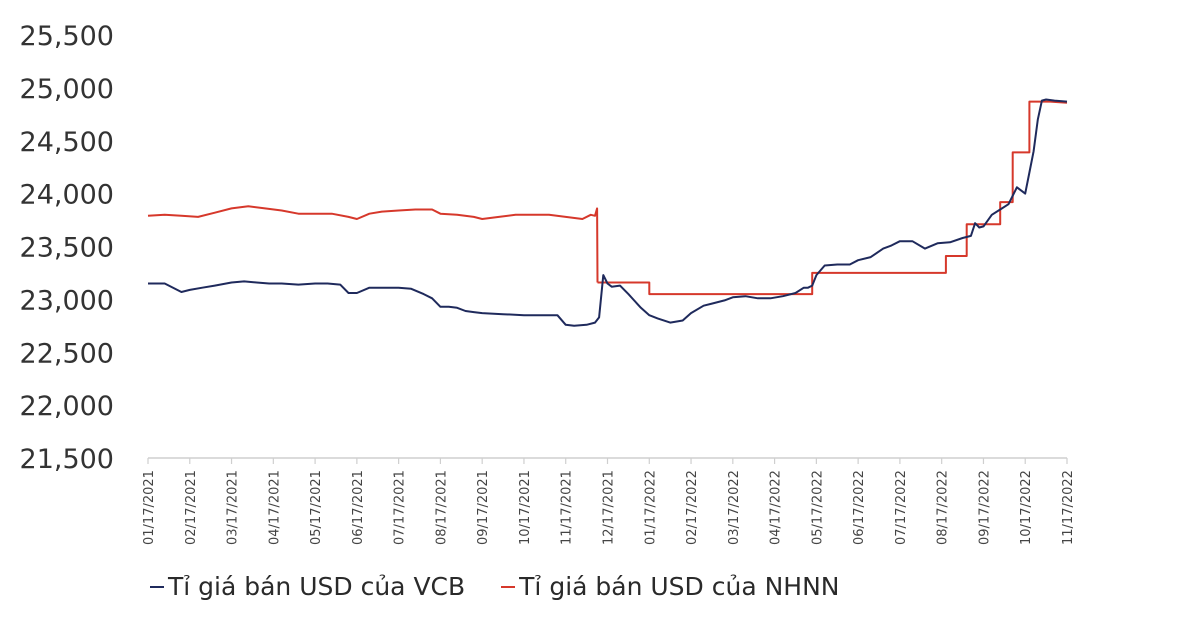 Image resolution: width=1200 pixels, height=624 pixels. I want to click on x-tick-label: 06/17/2021, so click(358, 507).